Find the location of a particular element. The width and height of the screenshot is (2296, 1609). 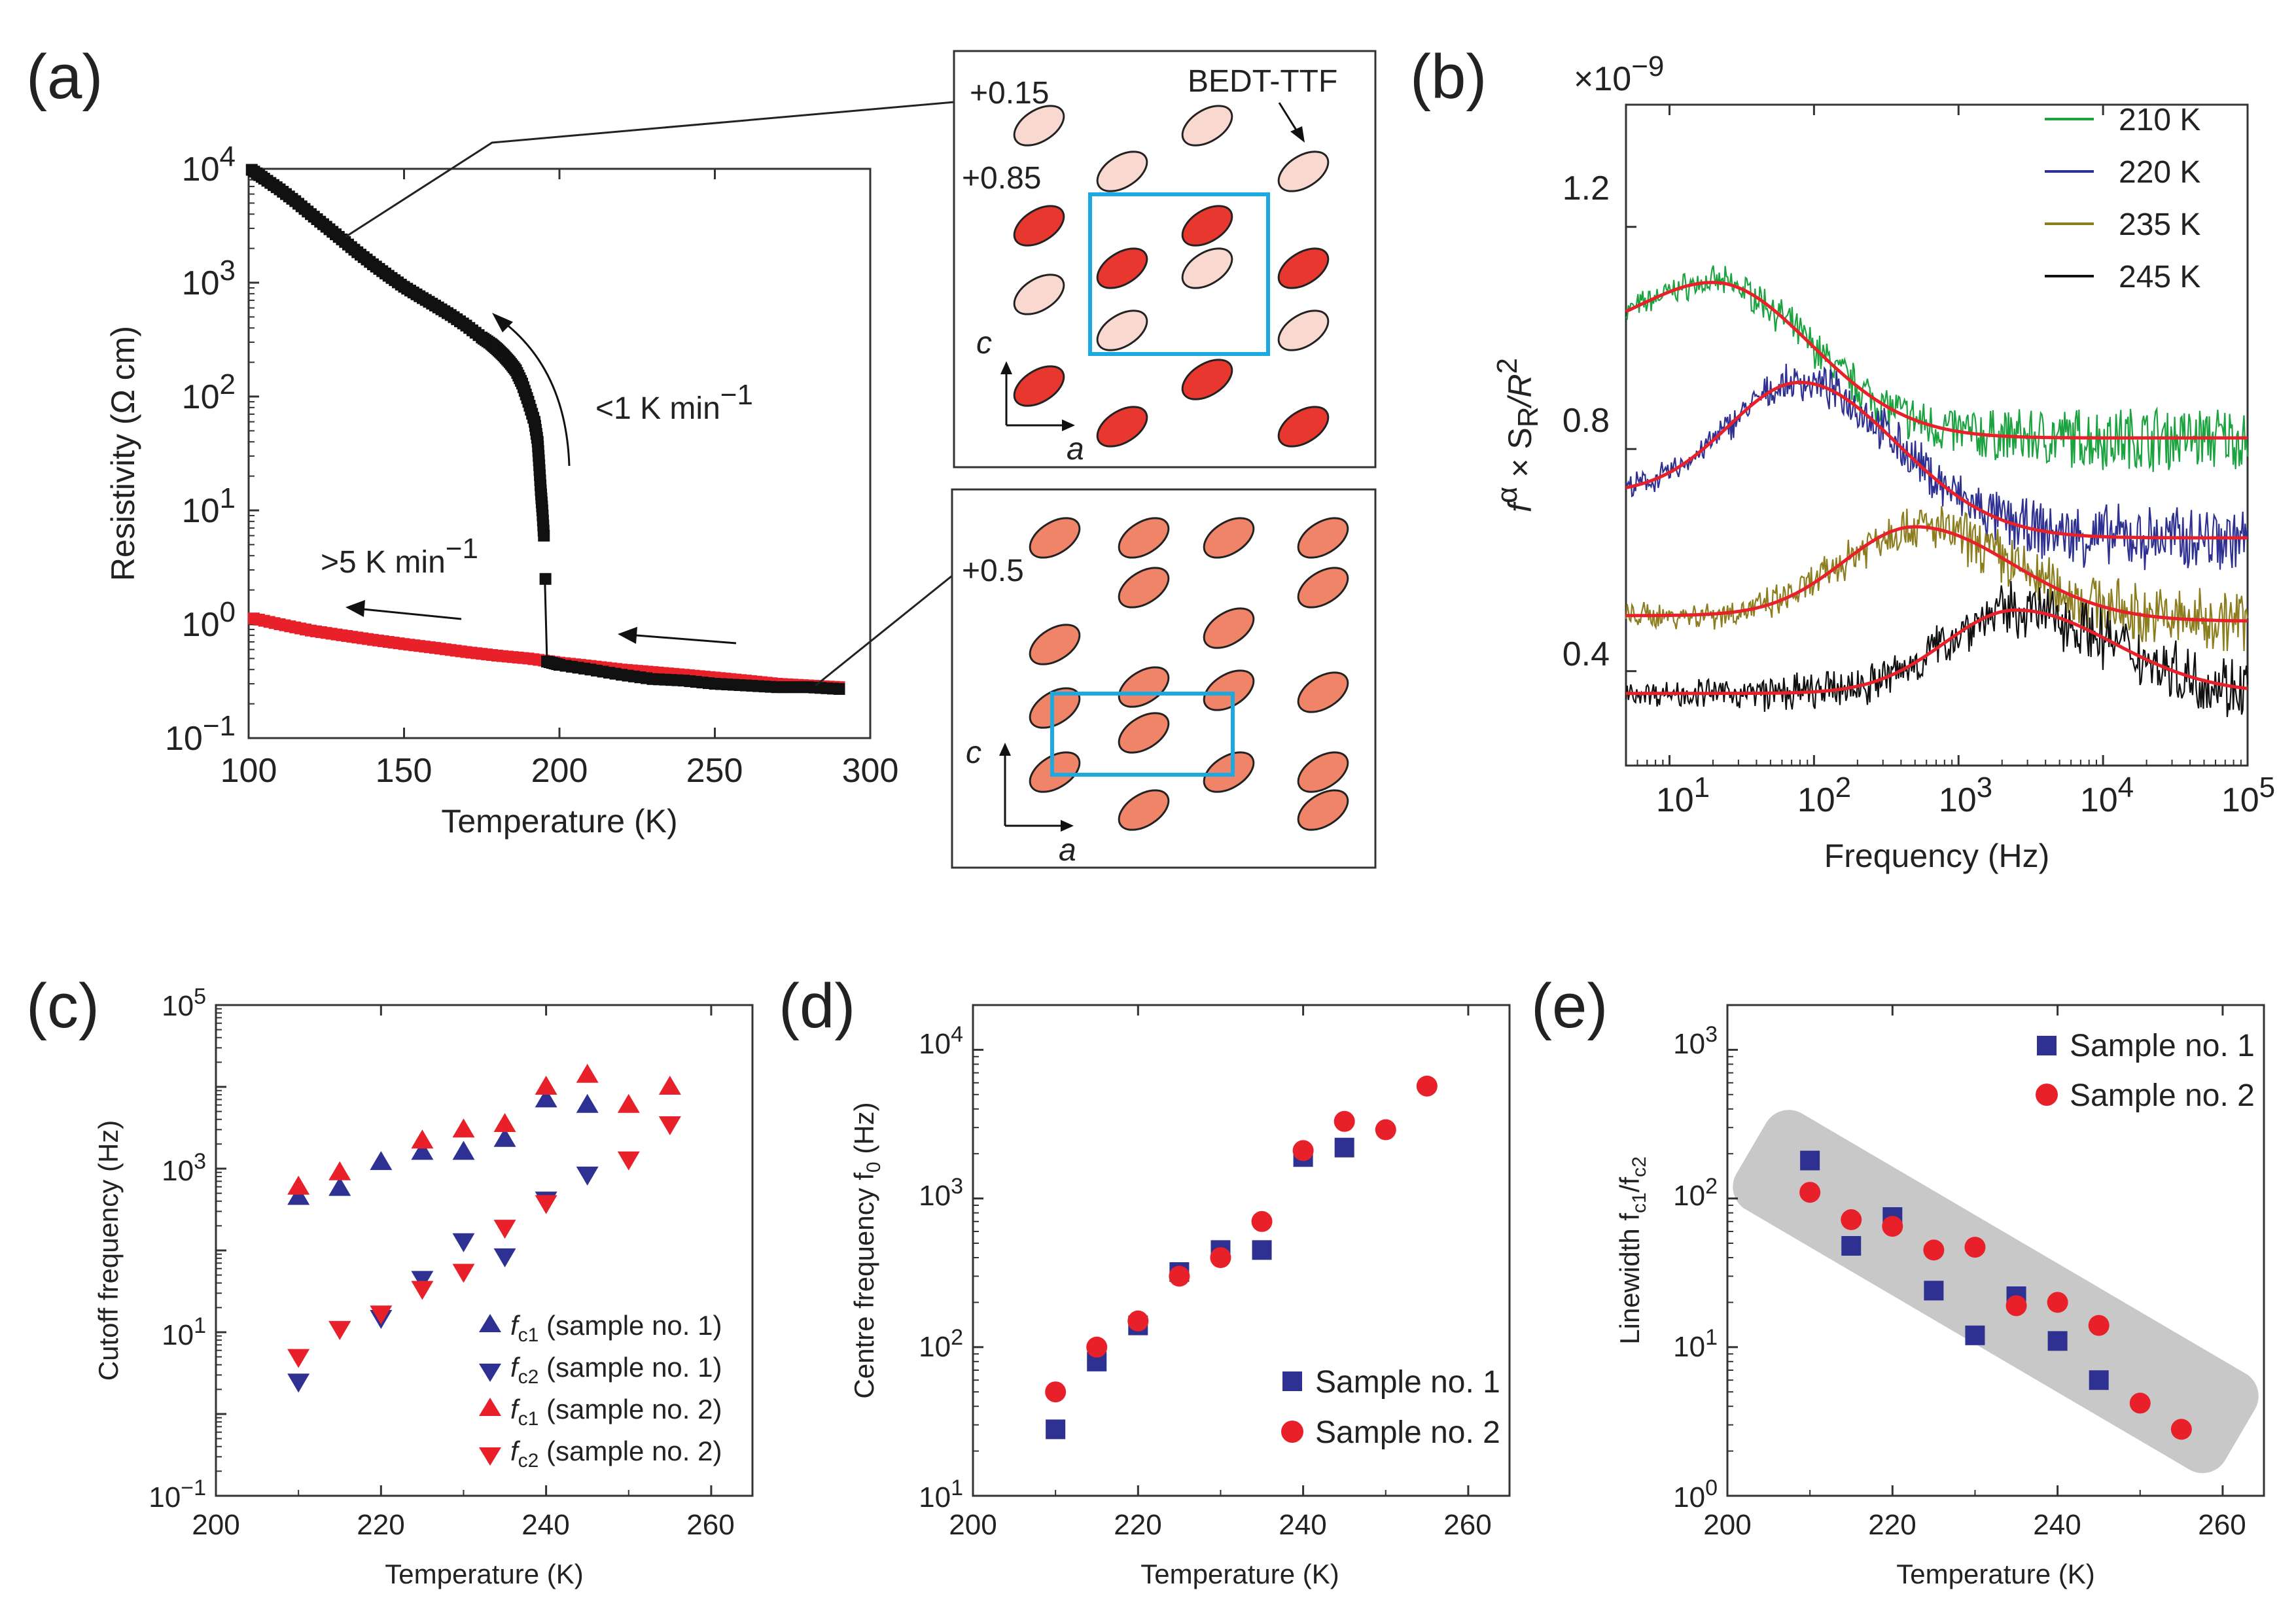

c-axis-head-bottom is located at coordinates (1005, 749).